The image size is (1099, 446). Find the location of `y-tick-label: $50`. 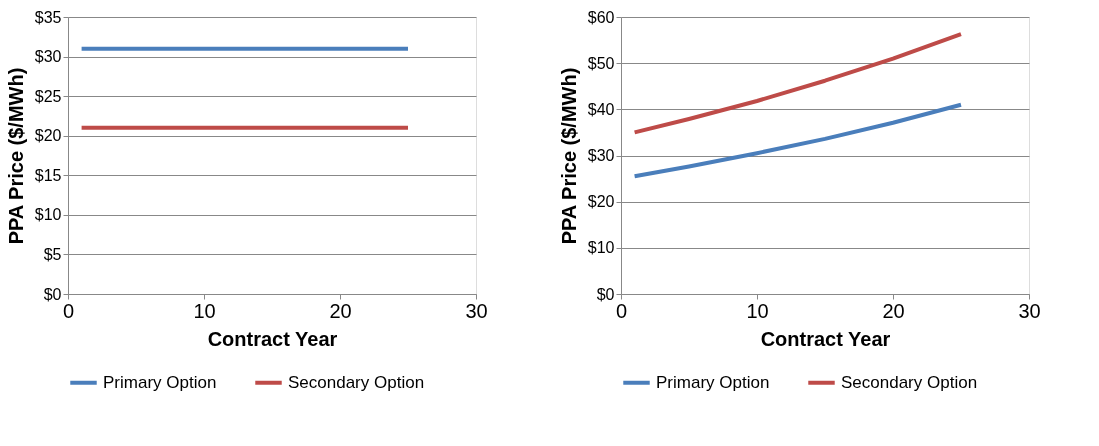

y-tick-label: $50 is located at coordinates (601, 63).